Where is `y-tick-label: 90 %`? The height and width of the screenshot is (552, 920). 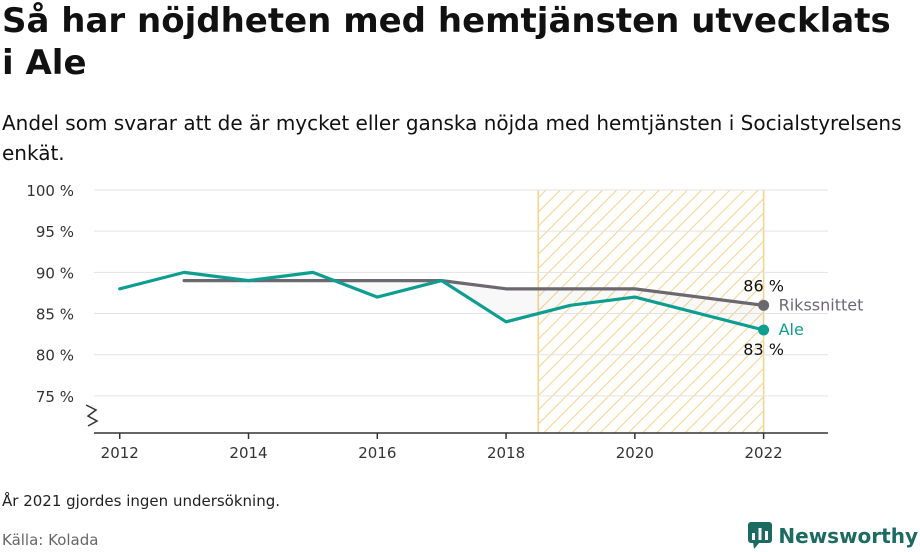 y-tick-label: 90 % is located at coordinates (55, 273).